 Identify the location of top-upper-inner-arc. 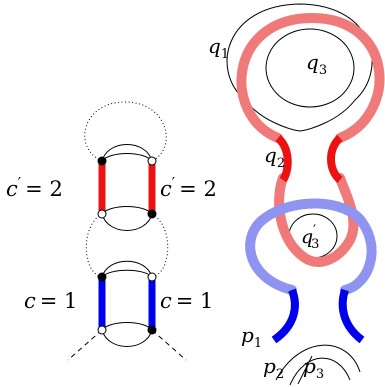
(127, 157).